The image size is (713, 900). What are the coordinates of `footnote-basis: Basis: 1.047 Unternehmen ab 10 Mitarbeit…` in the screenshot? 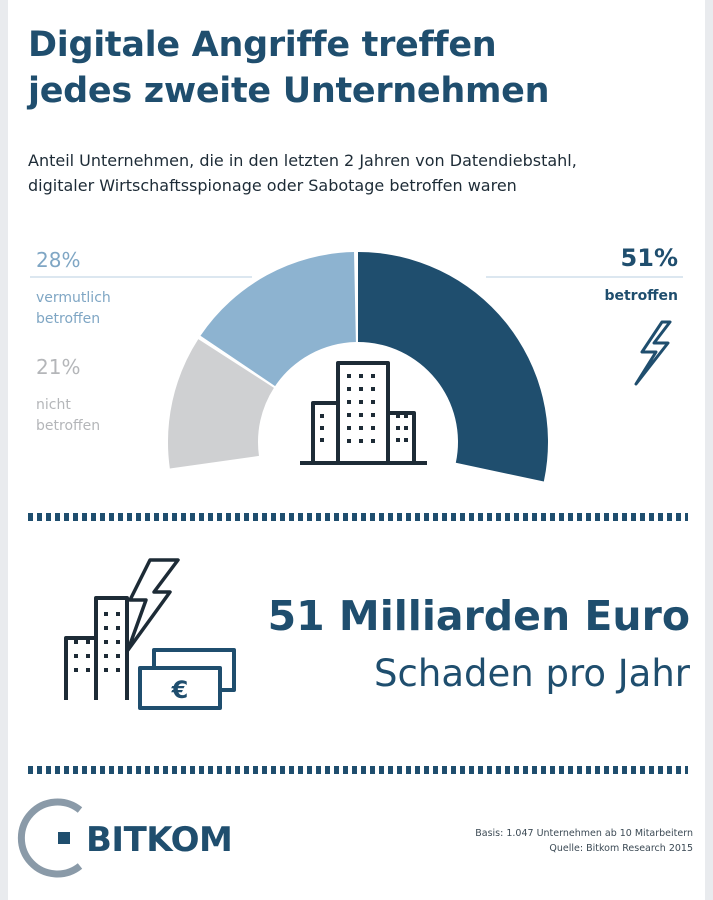 It's located at (584, 833).